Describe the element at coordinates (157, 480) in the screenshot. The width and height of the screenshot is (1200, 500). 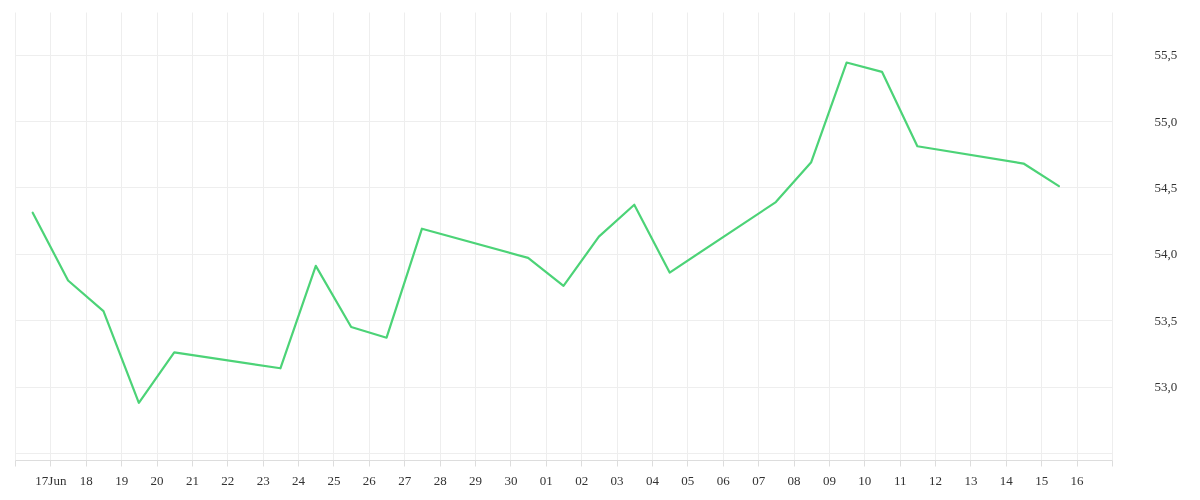
I see `x-tick-label: 20` at that location.